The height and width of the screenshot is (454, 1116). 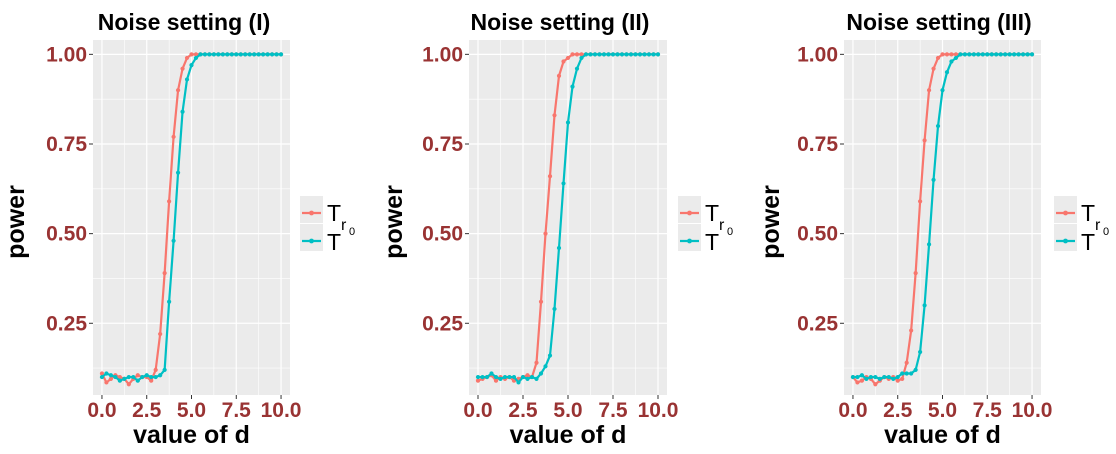 I want to click on x-tick-label: 5.0, so click(x=942, y=410).